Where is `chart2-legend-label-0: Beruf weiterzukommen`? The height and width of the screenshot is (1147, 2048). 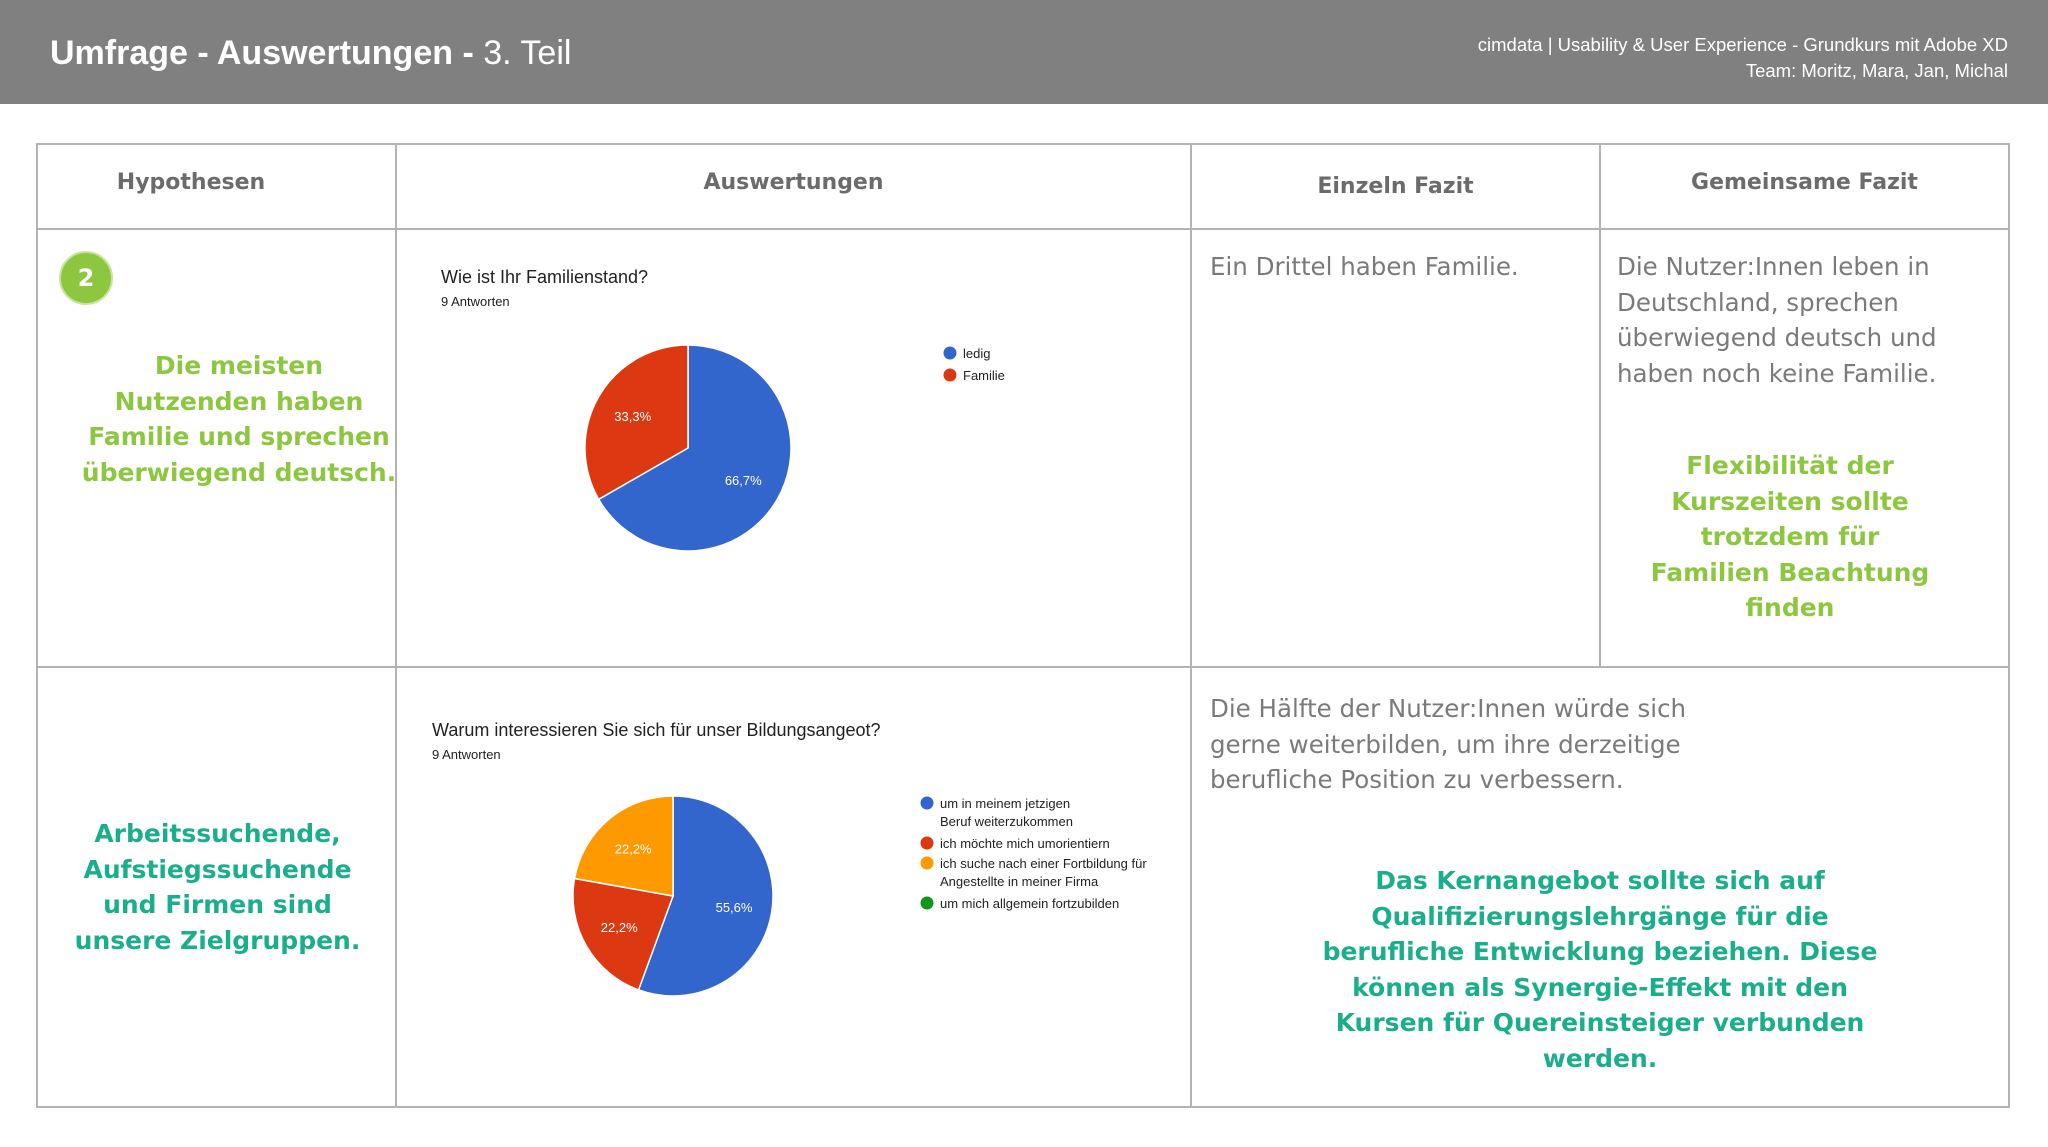 chart2-legend-label-0: Beruf weiterzukommen is located at coordinates (1006, 821).